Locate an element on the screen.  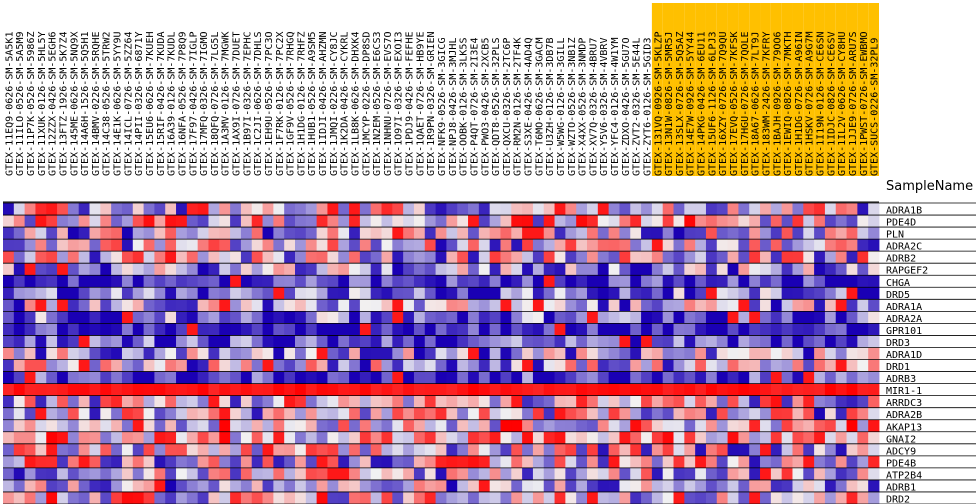
gene-label: ATP2B4 is located at coordinates (904, 475).